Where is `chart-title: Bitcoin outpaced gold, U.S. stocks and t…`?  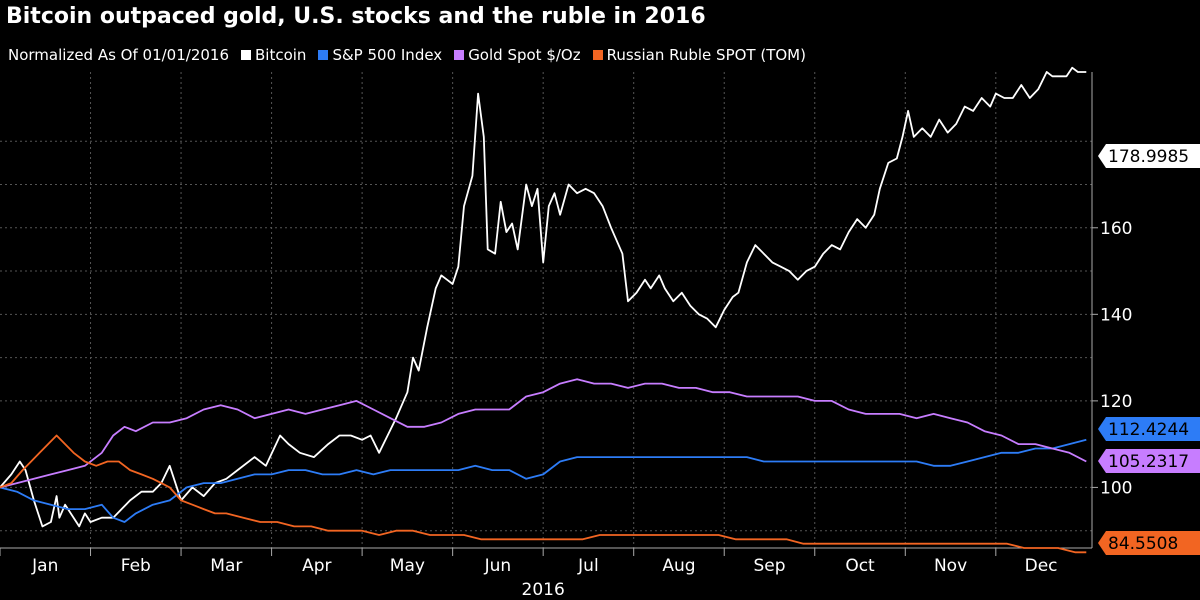 chart-title: Bitcoin outpaced gold, U.S. stocks and t… is located at coordinates (356, 16).